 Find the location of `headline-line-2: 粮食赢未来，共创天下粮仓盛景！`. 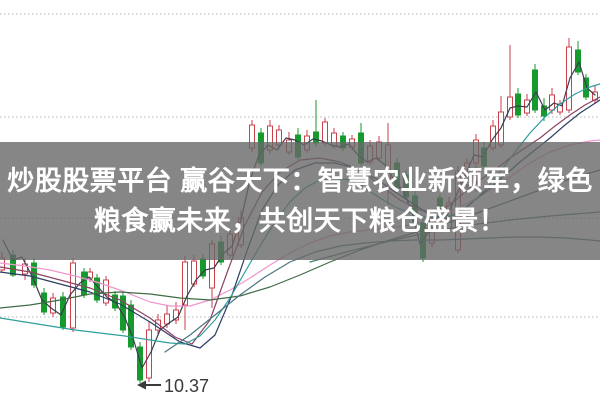

headline-line-2: 粮食赢未来，共创天下粮仓盛景！ is located at coordinates (300, 221).